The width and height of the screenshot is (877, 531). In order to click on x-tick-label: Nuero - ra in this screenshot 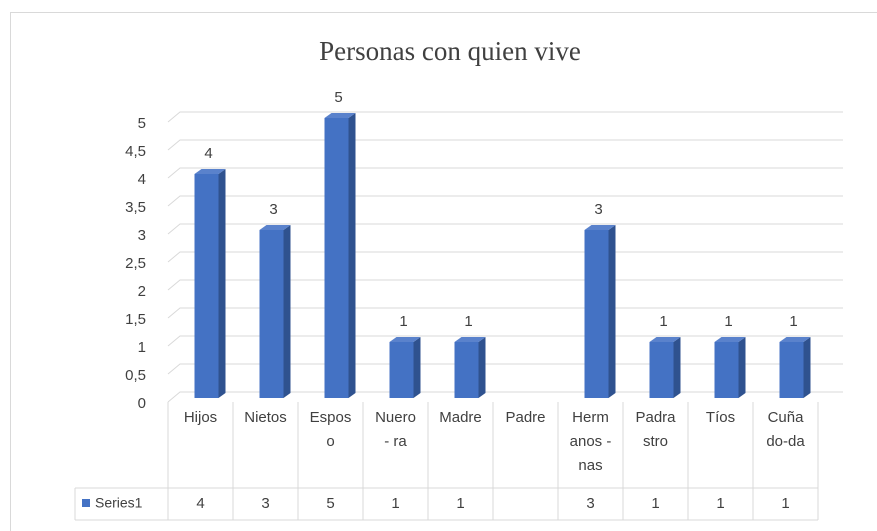, I will do `click(395, 430)`.